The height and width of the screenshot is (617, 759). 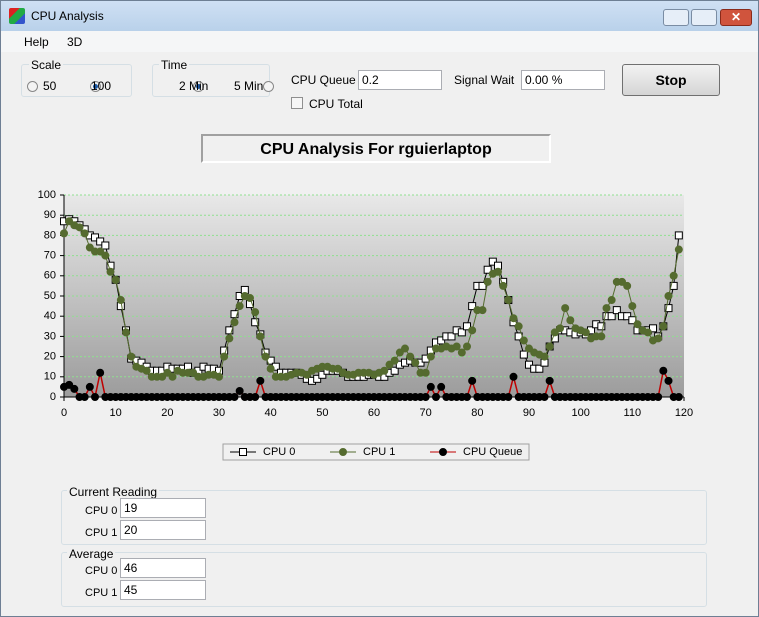 What do you see at coordinates (271, 413) in the screenshot?
I see `x-tick-label: 40` at bounding box center [271, 413].